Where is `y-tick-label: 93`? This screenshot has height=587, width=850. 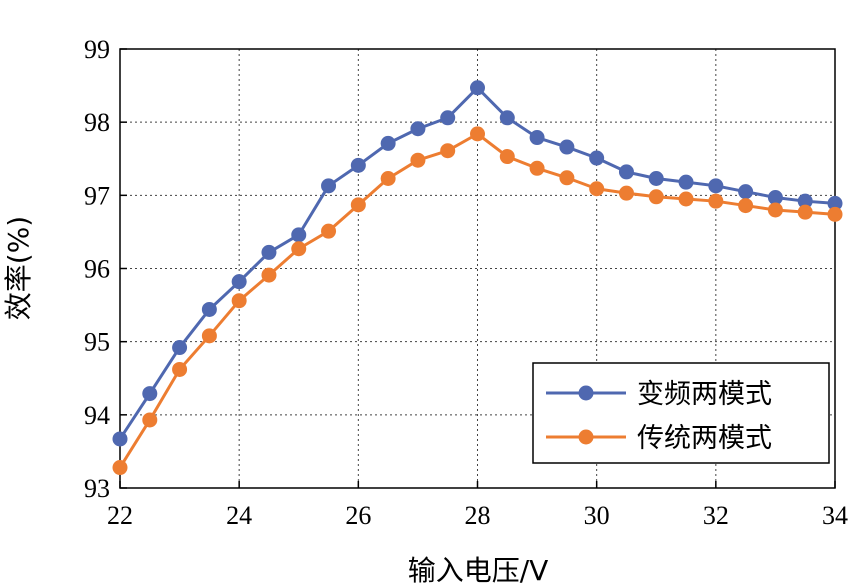 y-tick-label: 93 is located at coordinates (97, 488).